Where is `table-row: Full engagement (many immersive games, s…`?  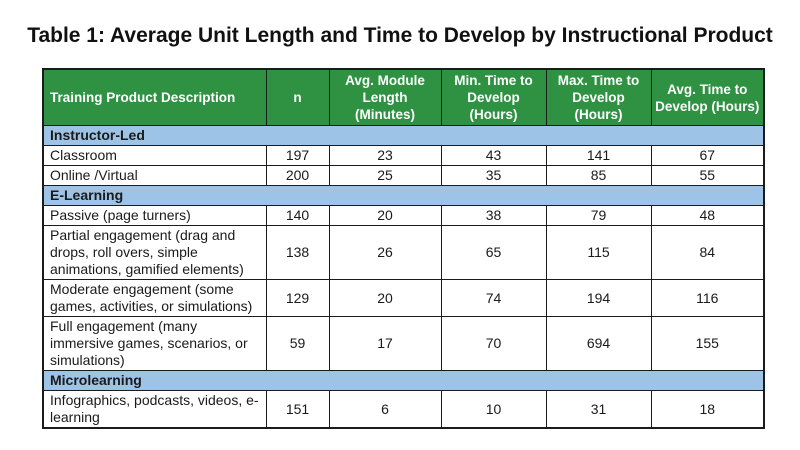
table-row: Full engagement (many immersive games, s… is located at coordinates (403, 343).